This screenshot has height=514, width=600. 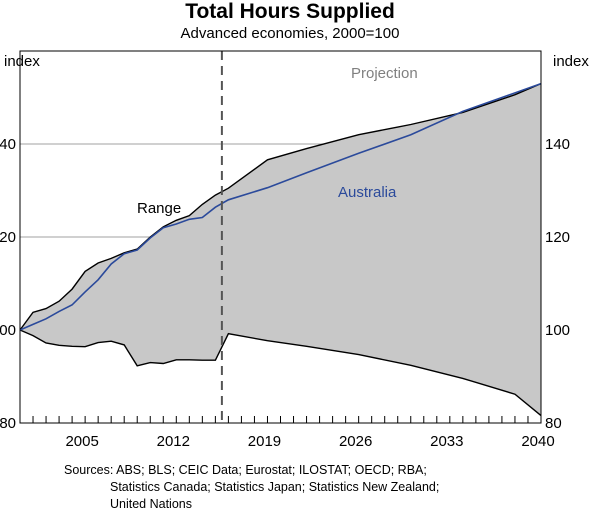 I want to click on x-tick-label: 2040, so click(x=537, y=441).